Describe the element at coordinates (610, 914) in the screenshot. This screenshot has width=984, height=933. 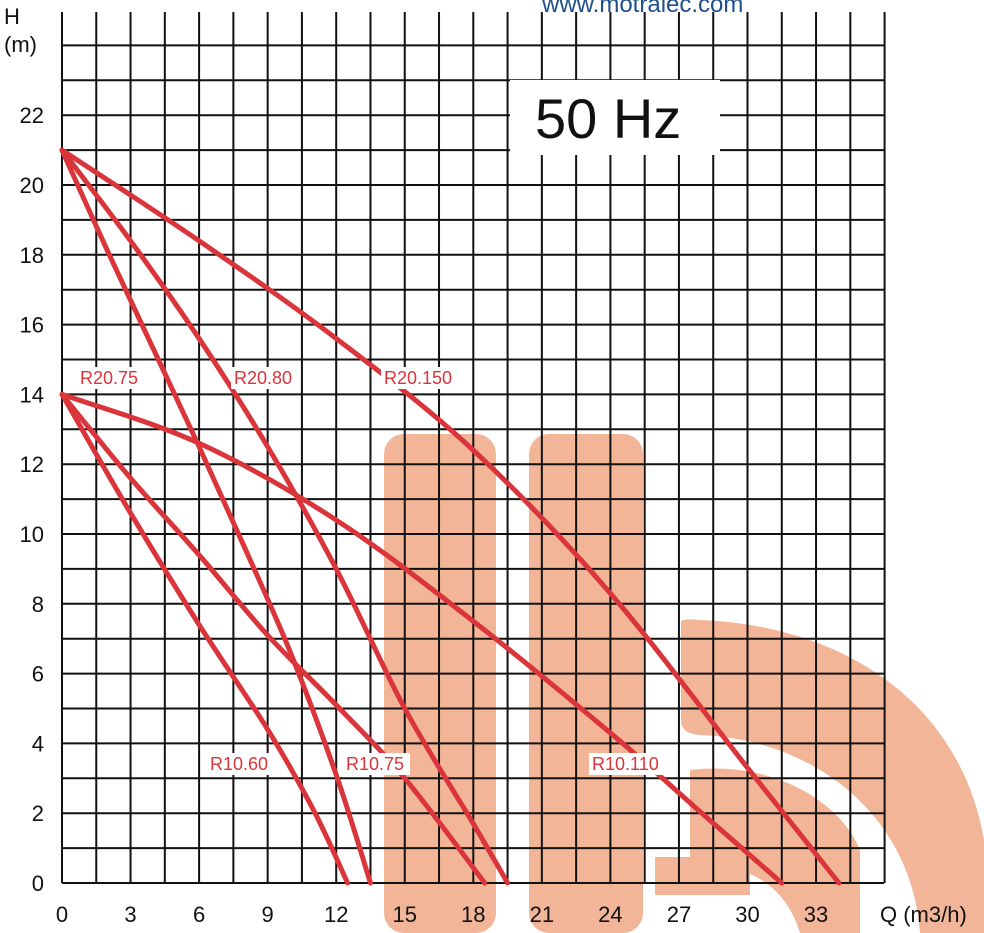
I see `x-tick-label: 24` at that location.